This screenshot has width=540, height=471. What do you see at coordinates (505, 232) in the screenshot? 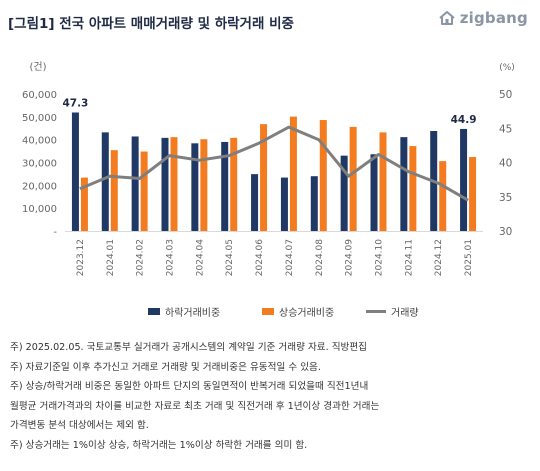
I see `y-right-tick-label: 30` at bounding box center [505, 232].